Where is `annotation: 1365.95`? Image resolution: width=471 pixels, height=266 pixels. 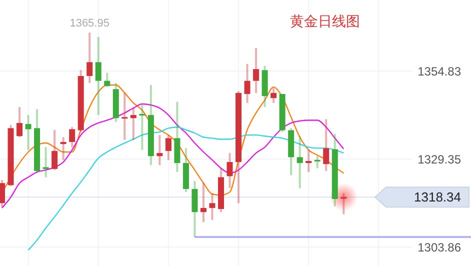
annotation: 1365.95 is located at coordinates (90, 24).